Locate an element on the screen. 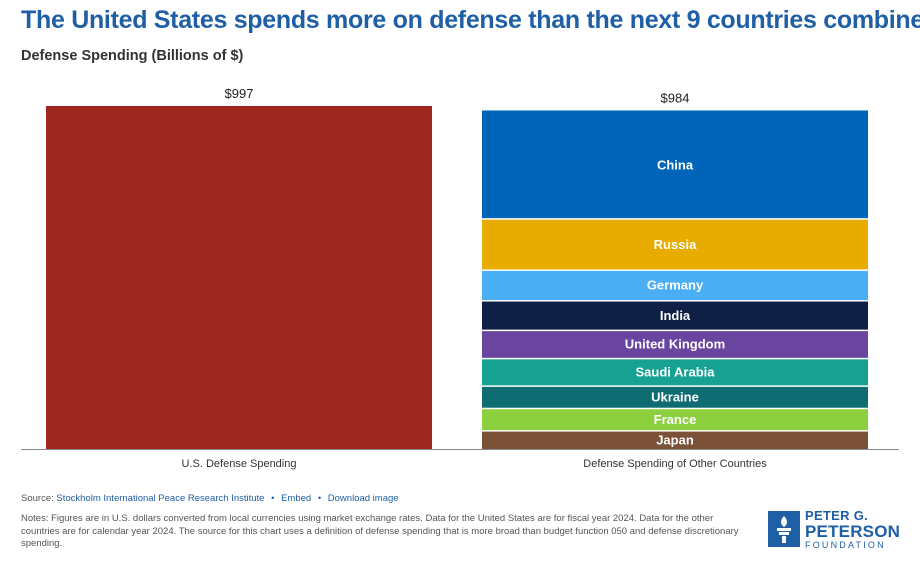  segment-label: Saudi Arabia is located at coordinates (676, 372).